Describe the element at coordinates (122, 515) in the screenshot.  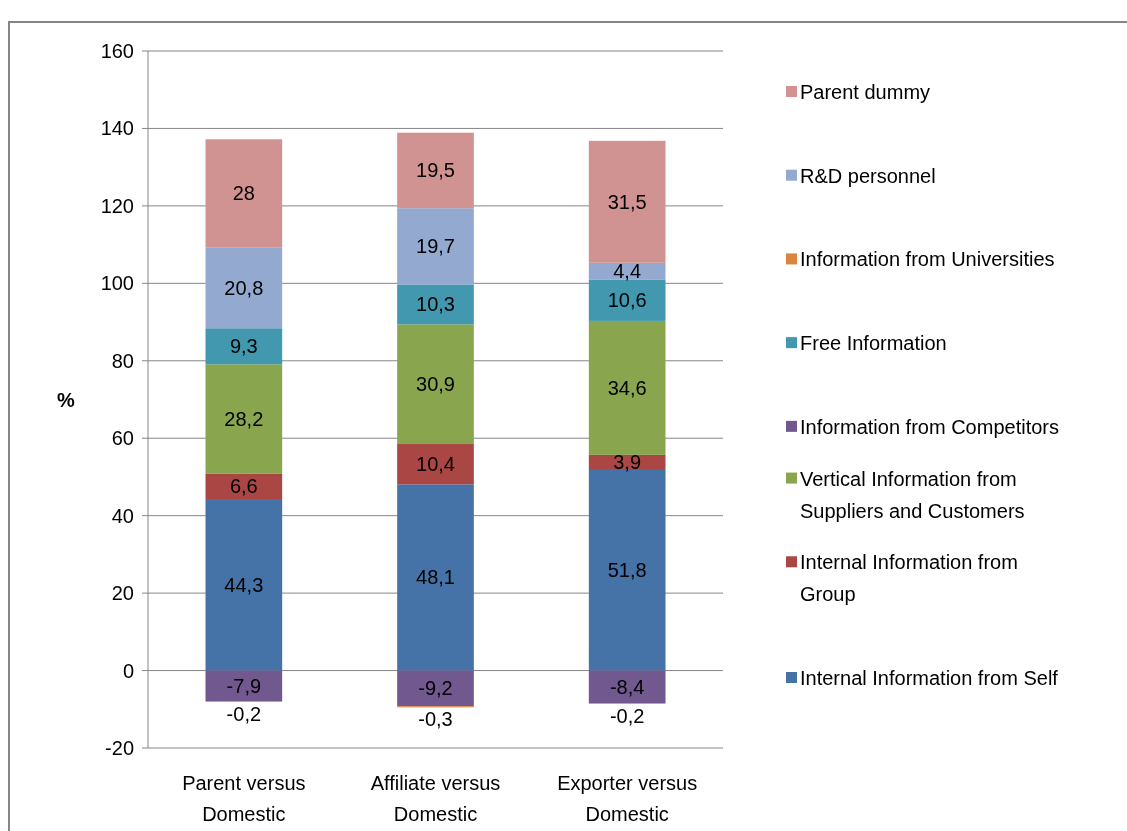
I see `y-tick-label: 40` at that location.